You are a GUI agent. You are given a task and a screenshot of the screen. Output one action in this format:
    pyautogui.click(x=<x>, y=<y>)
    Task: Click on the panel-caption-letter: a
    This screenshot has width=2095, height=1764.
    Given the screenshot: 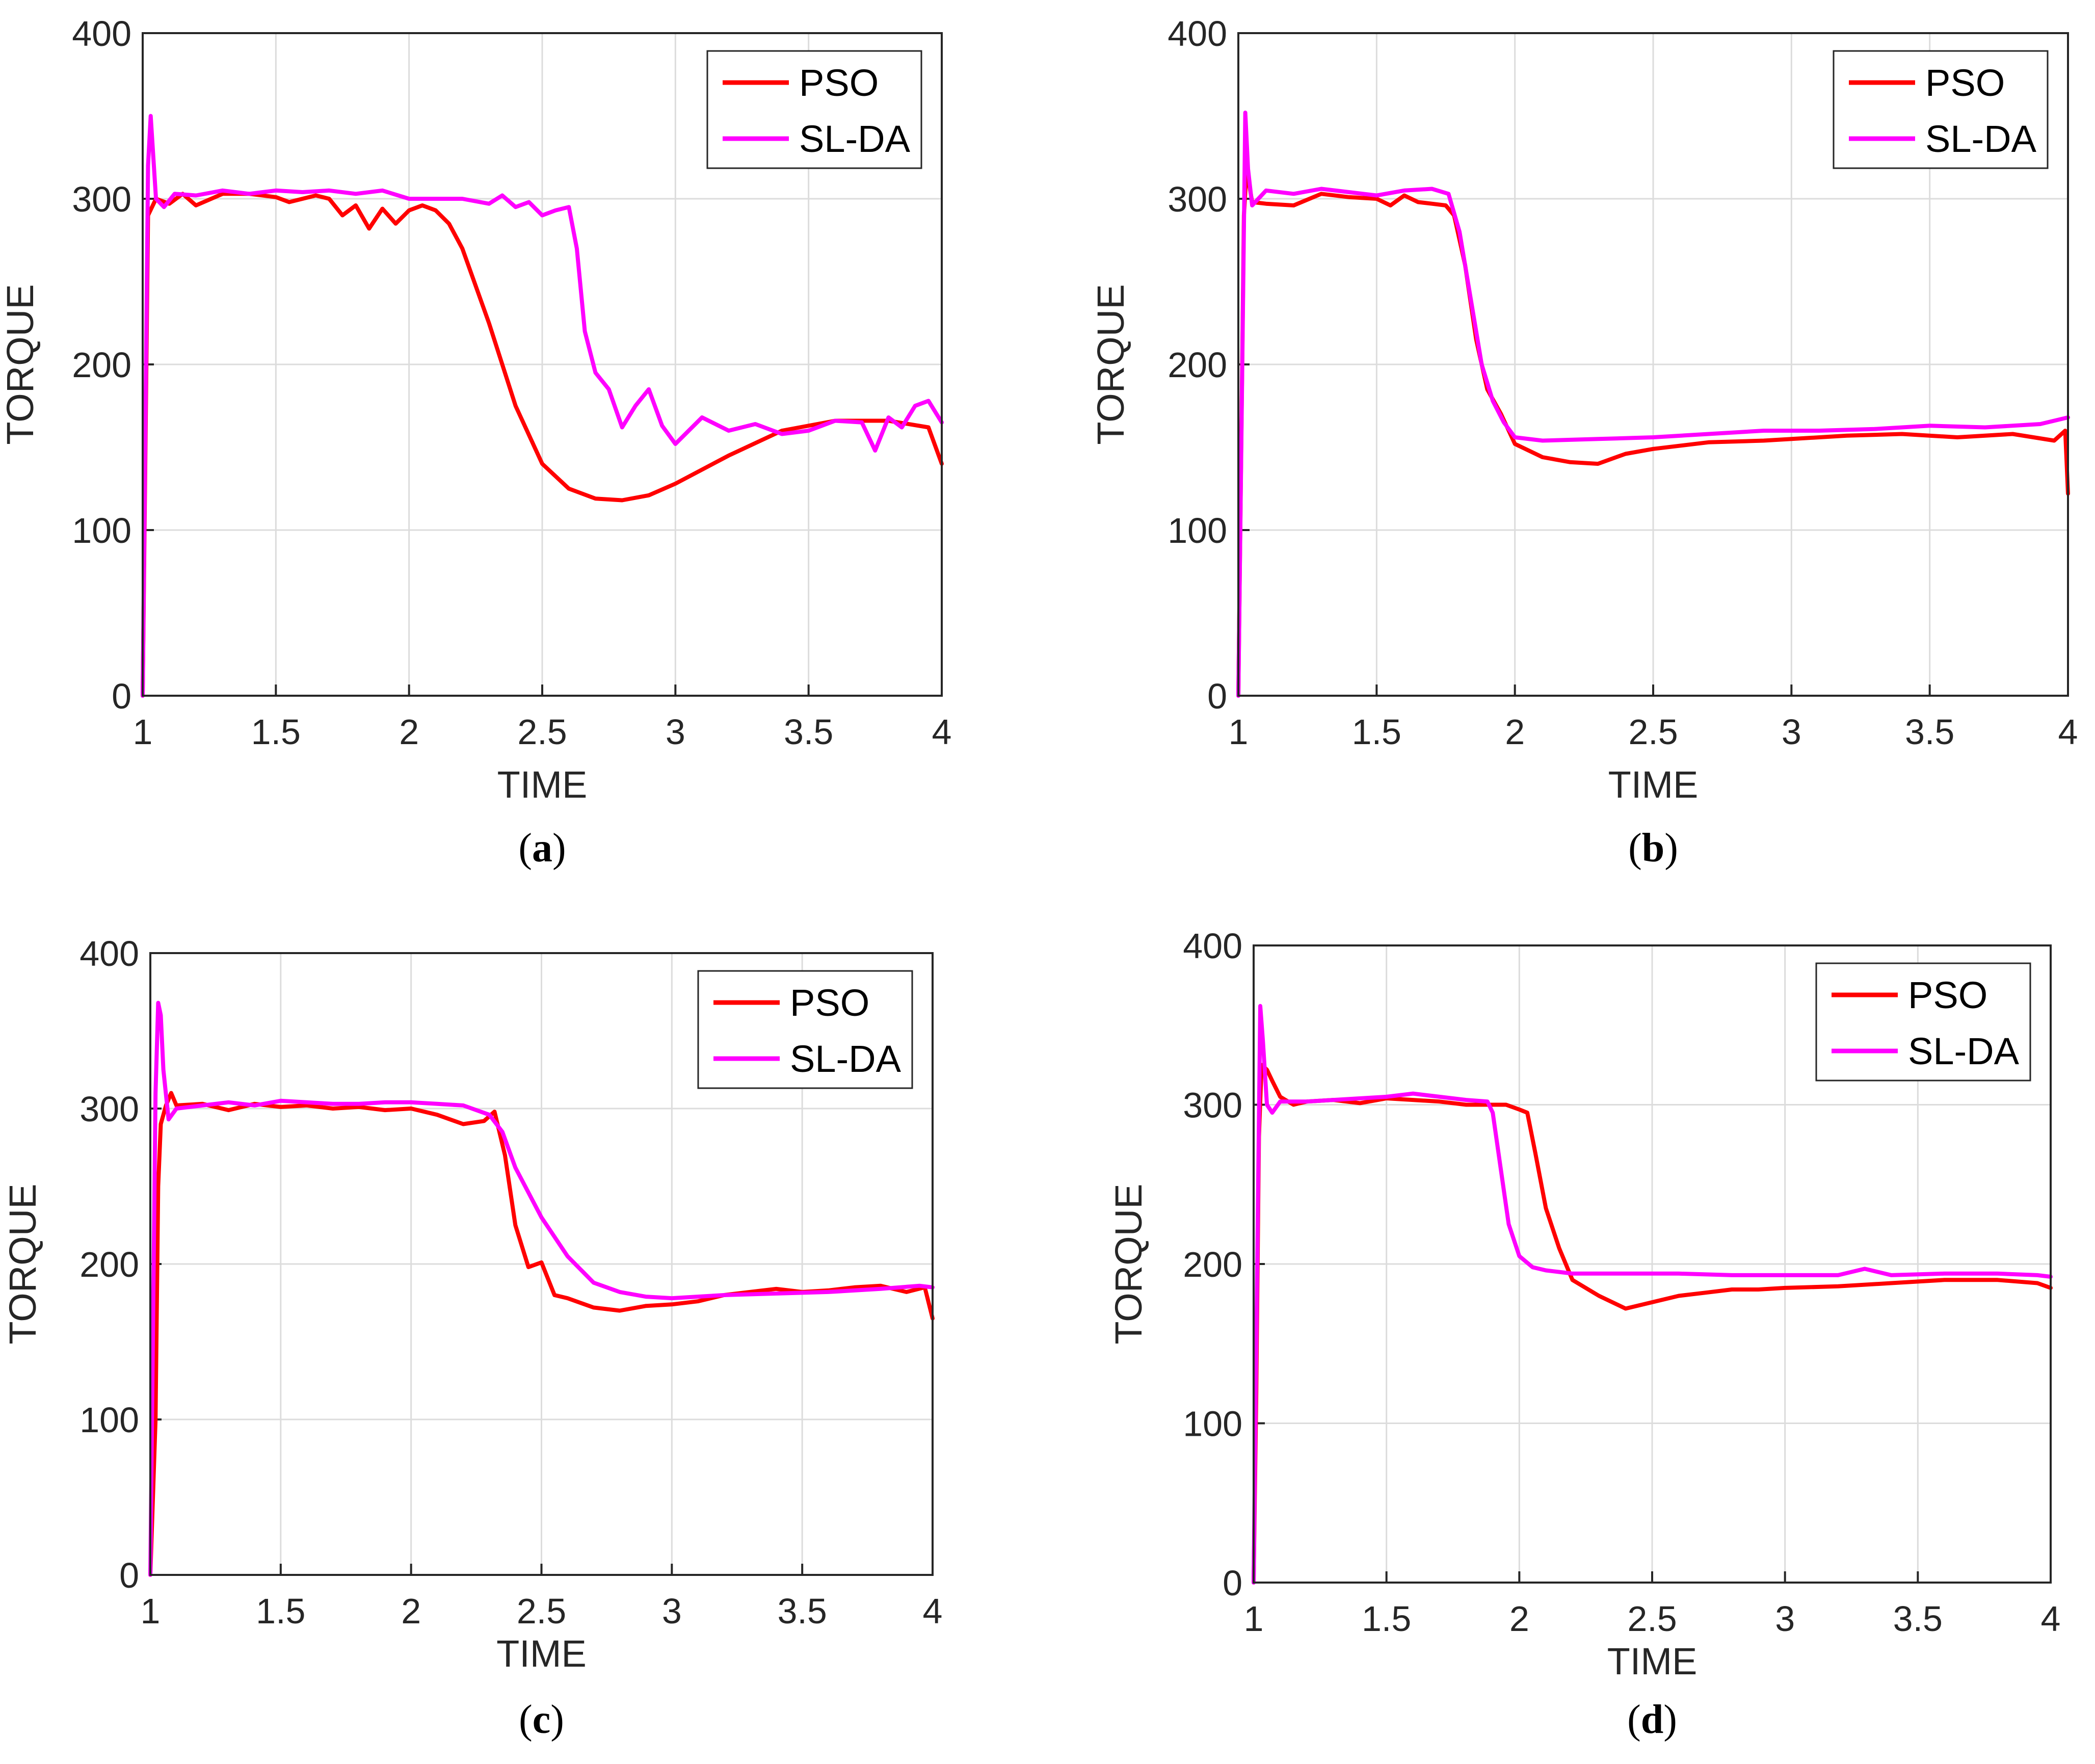 What is the action you would take?
    pyautogui.click(x=542, y=848)
    